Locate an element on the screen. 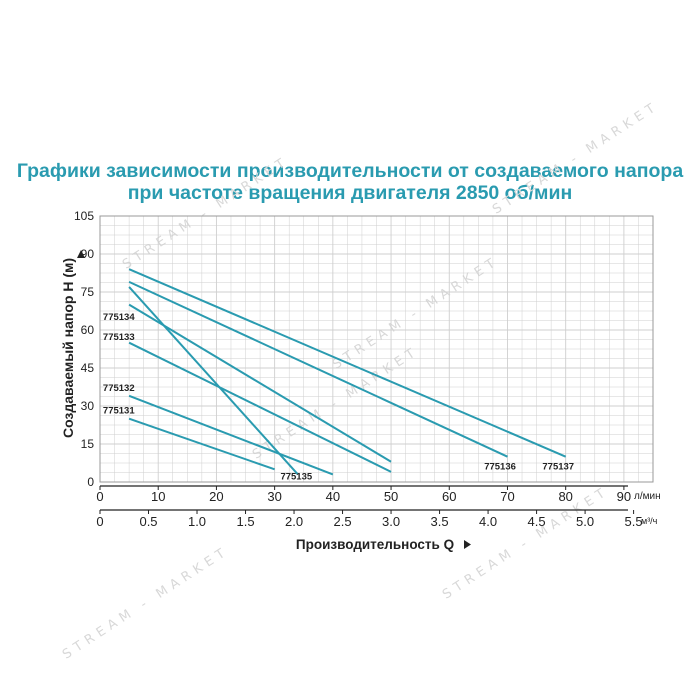  x-tick-label-top: 90 is located at coordinates (624, 496).